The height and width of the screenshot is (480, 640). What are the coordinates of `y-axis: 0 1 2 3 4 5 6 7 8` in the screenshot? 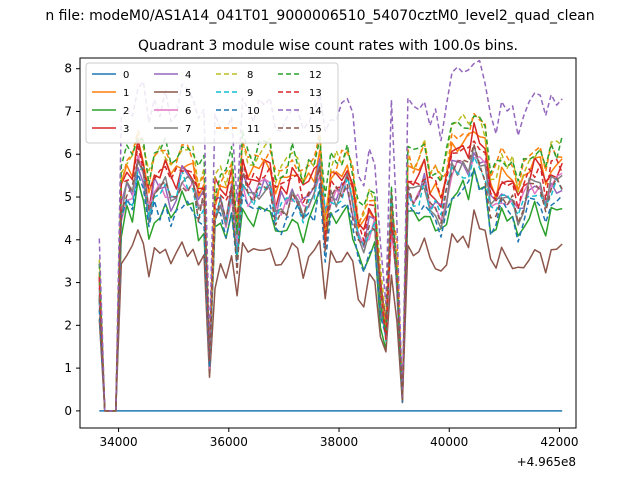 It's located at (72, 240).